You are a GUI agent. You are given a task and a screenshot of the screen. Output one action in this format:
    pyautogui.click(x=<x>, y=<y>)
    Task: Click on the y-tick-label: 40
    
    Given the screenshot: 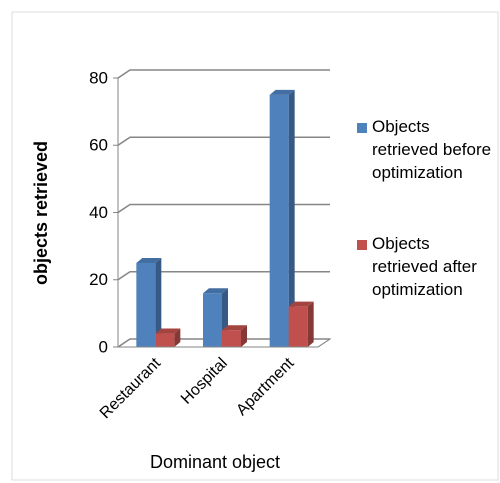 What is the action you would take?
    pyautogui.click(x=98, y=212)
    